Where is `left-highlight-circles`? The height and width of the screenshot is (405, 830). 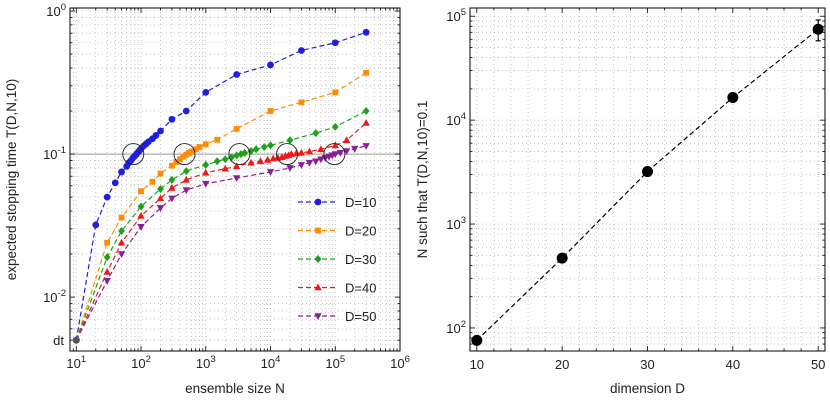 left-highlight-circles is located at coordinates (234, 154).